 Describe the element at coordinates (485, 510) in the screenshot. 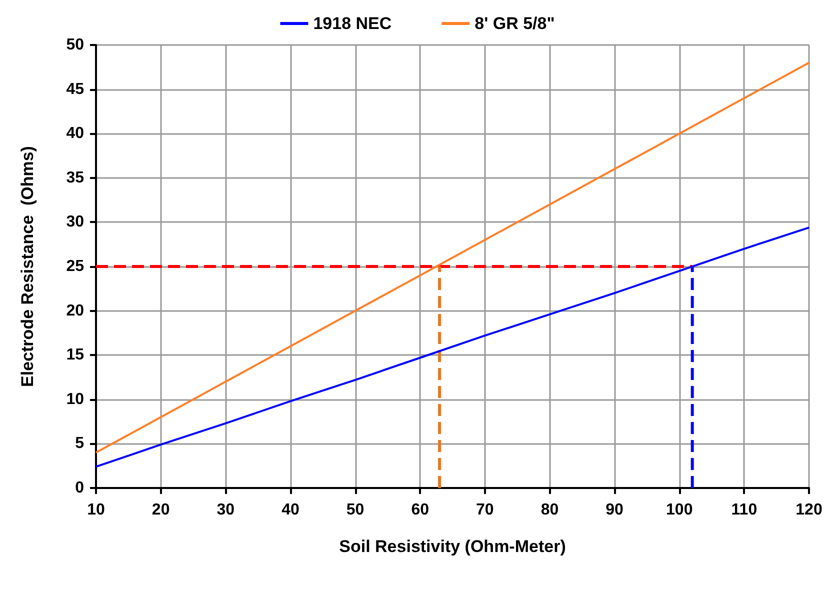

I see `x-tick-label: 70` at that location.